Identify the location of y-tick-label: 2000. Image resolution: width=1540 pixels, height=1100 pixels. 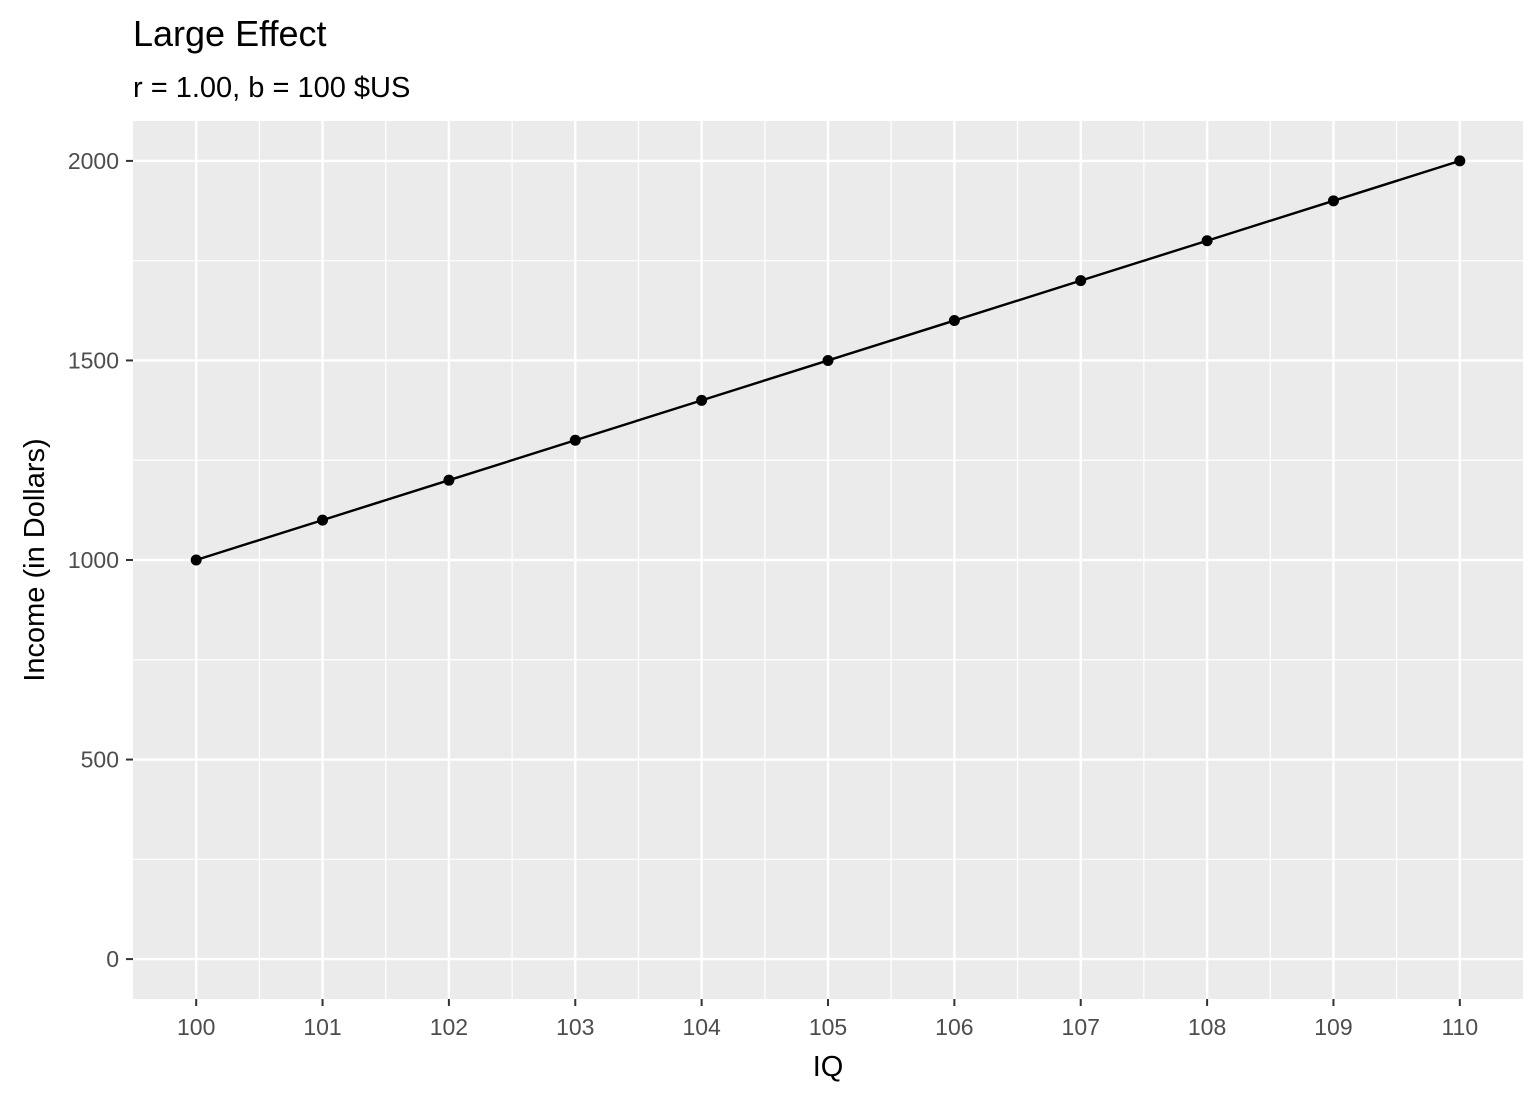
(93, 161).